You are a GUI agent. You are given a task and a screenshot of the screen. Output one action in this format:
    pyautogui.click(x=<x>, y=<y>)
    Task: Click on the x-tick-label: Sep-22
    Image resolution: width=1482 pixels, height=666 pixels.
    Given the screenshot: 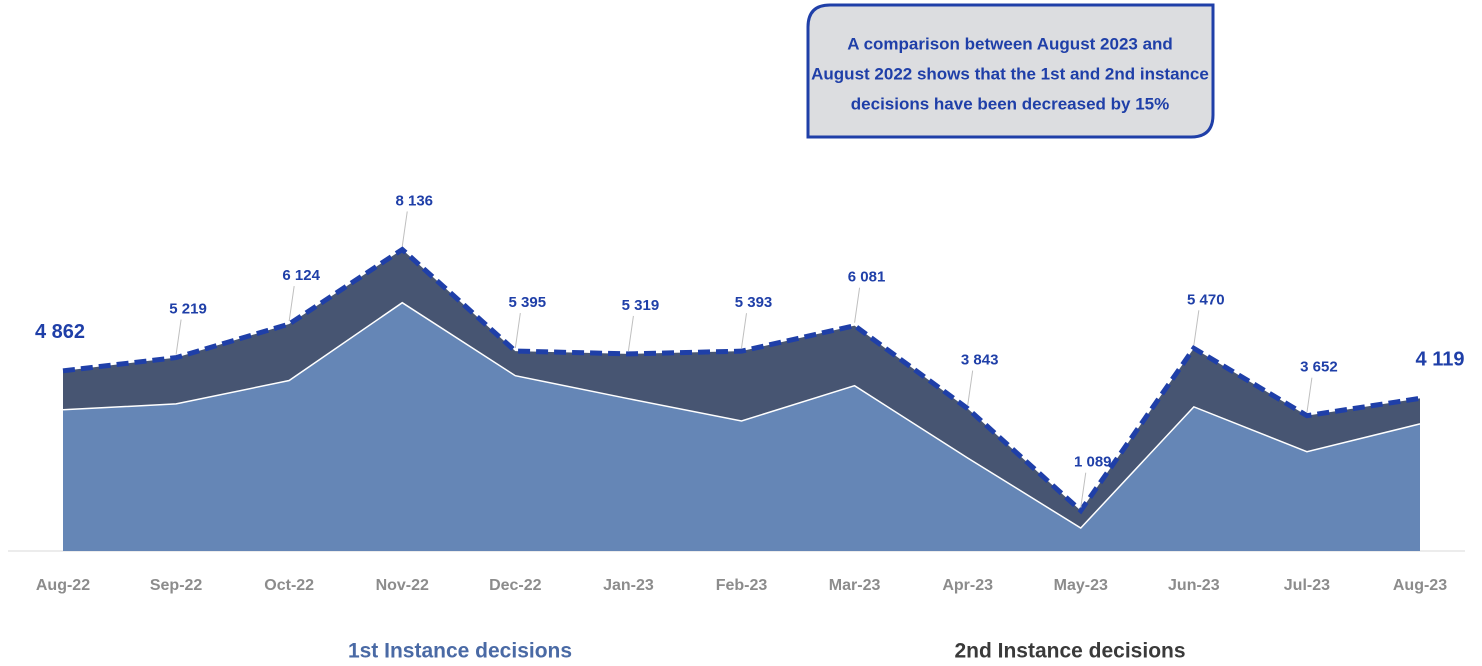 What is the action you would take?
    pyautogui.click(x=176, y=585)
    